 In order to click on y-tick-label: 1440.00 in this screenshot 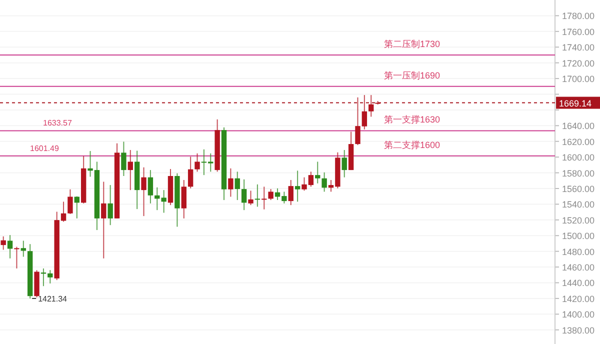, I will do `click(578, 283)`.